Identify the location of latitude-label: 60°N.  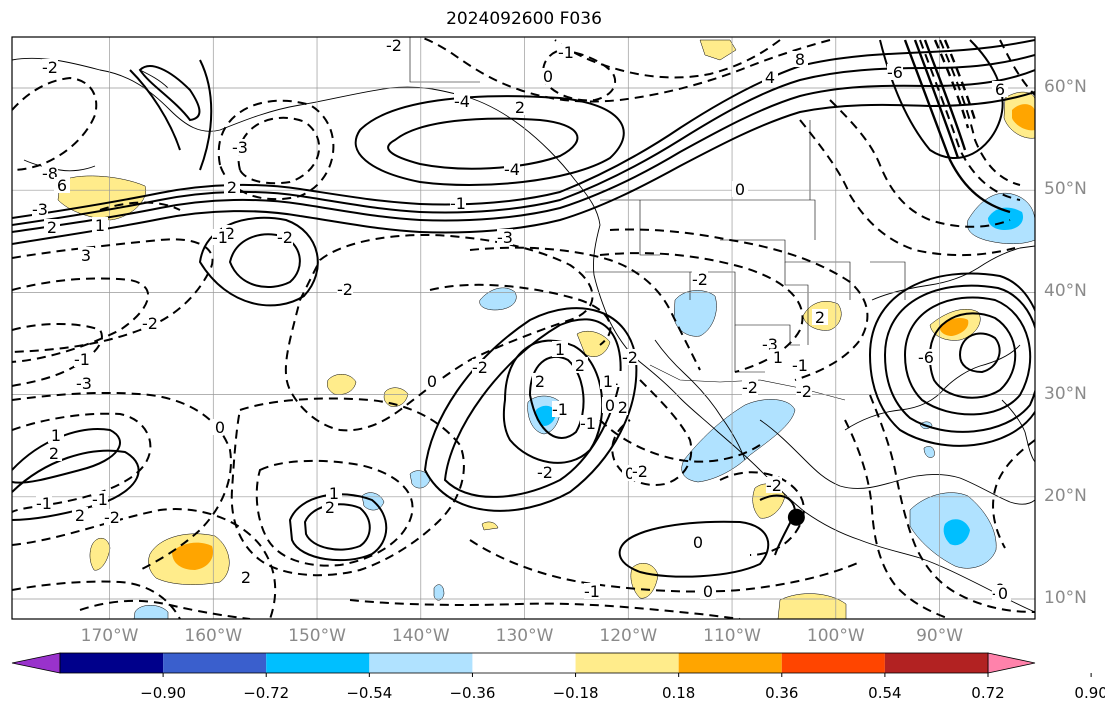
(1065, 87).